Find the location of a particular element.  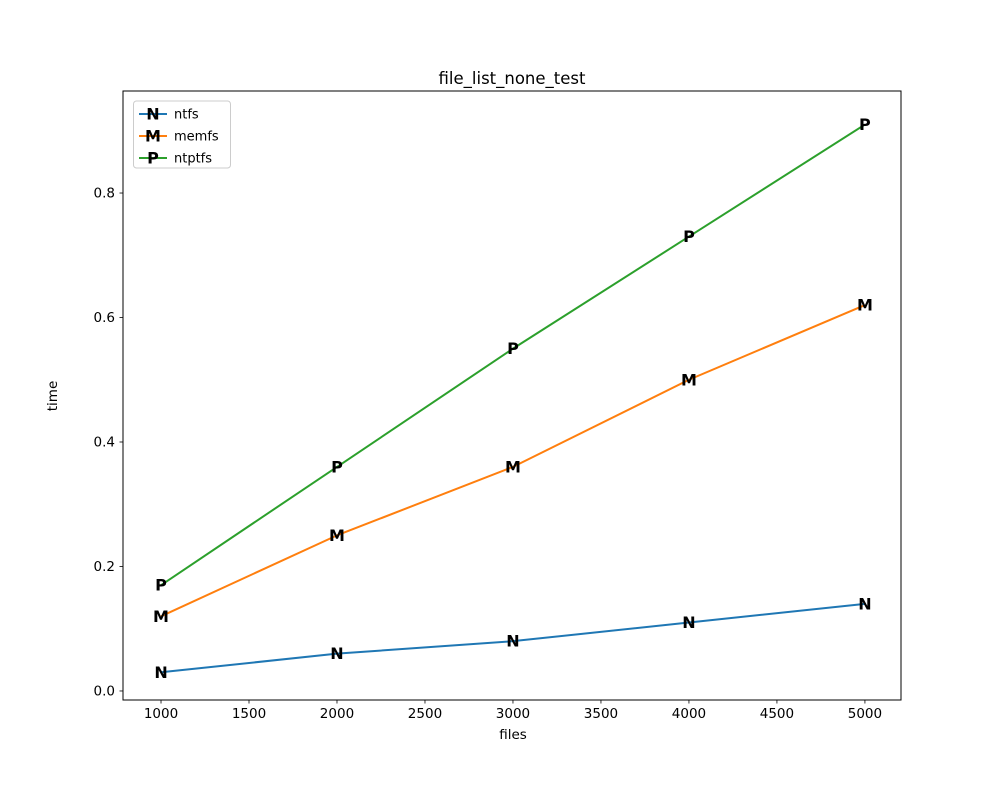

marker-ntptfs-4000: P is located at coordinates (689, 236).